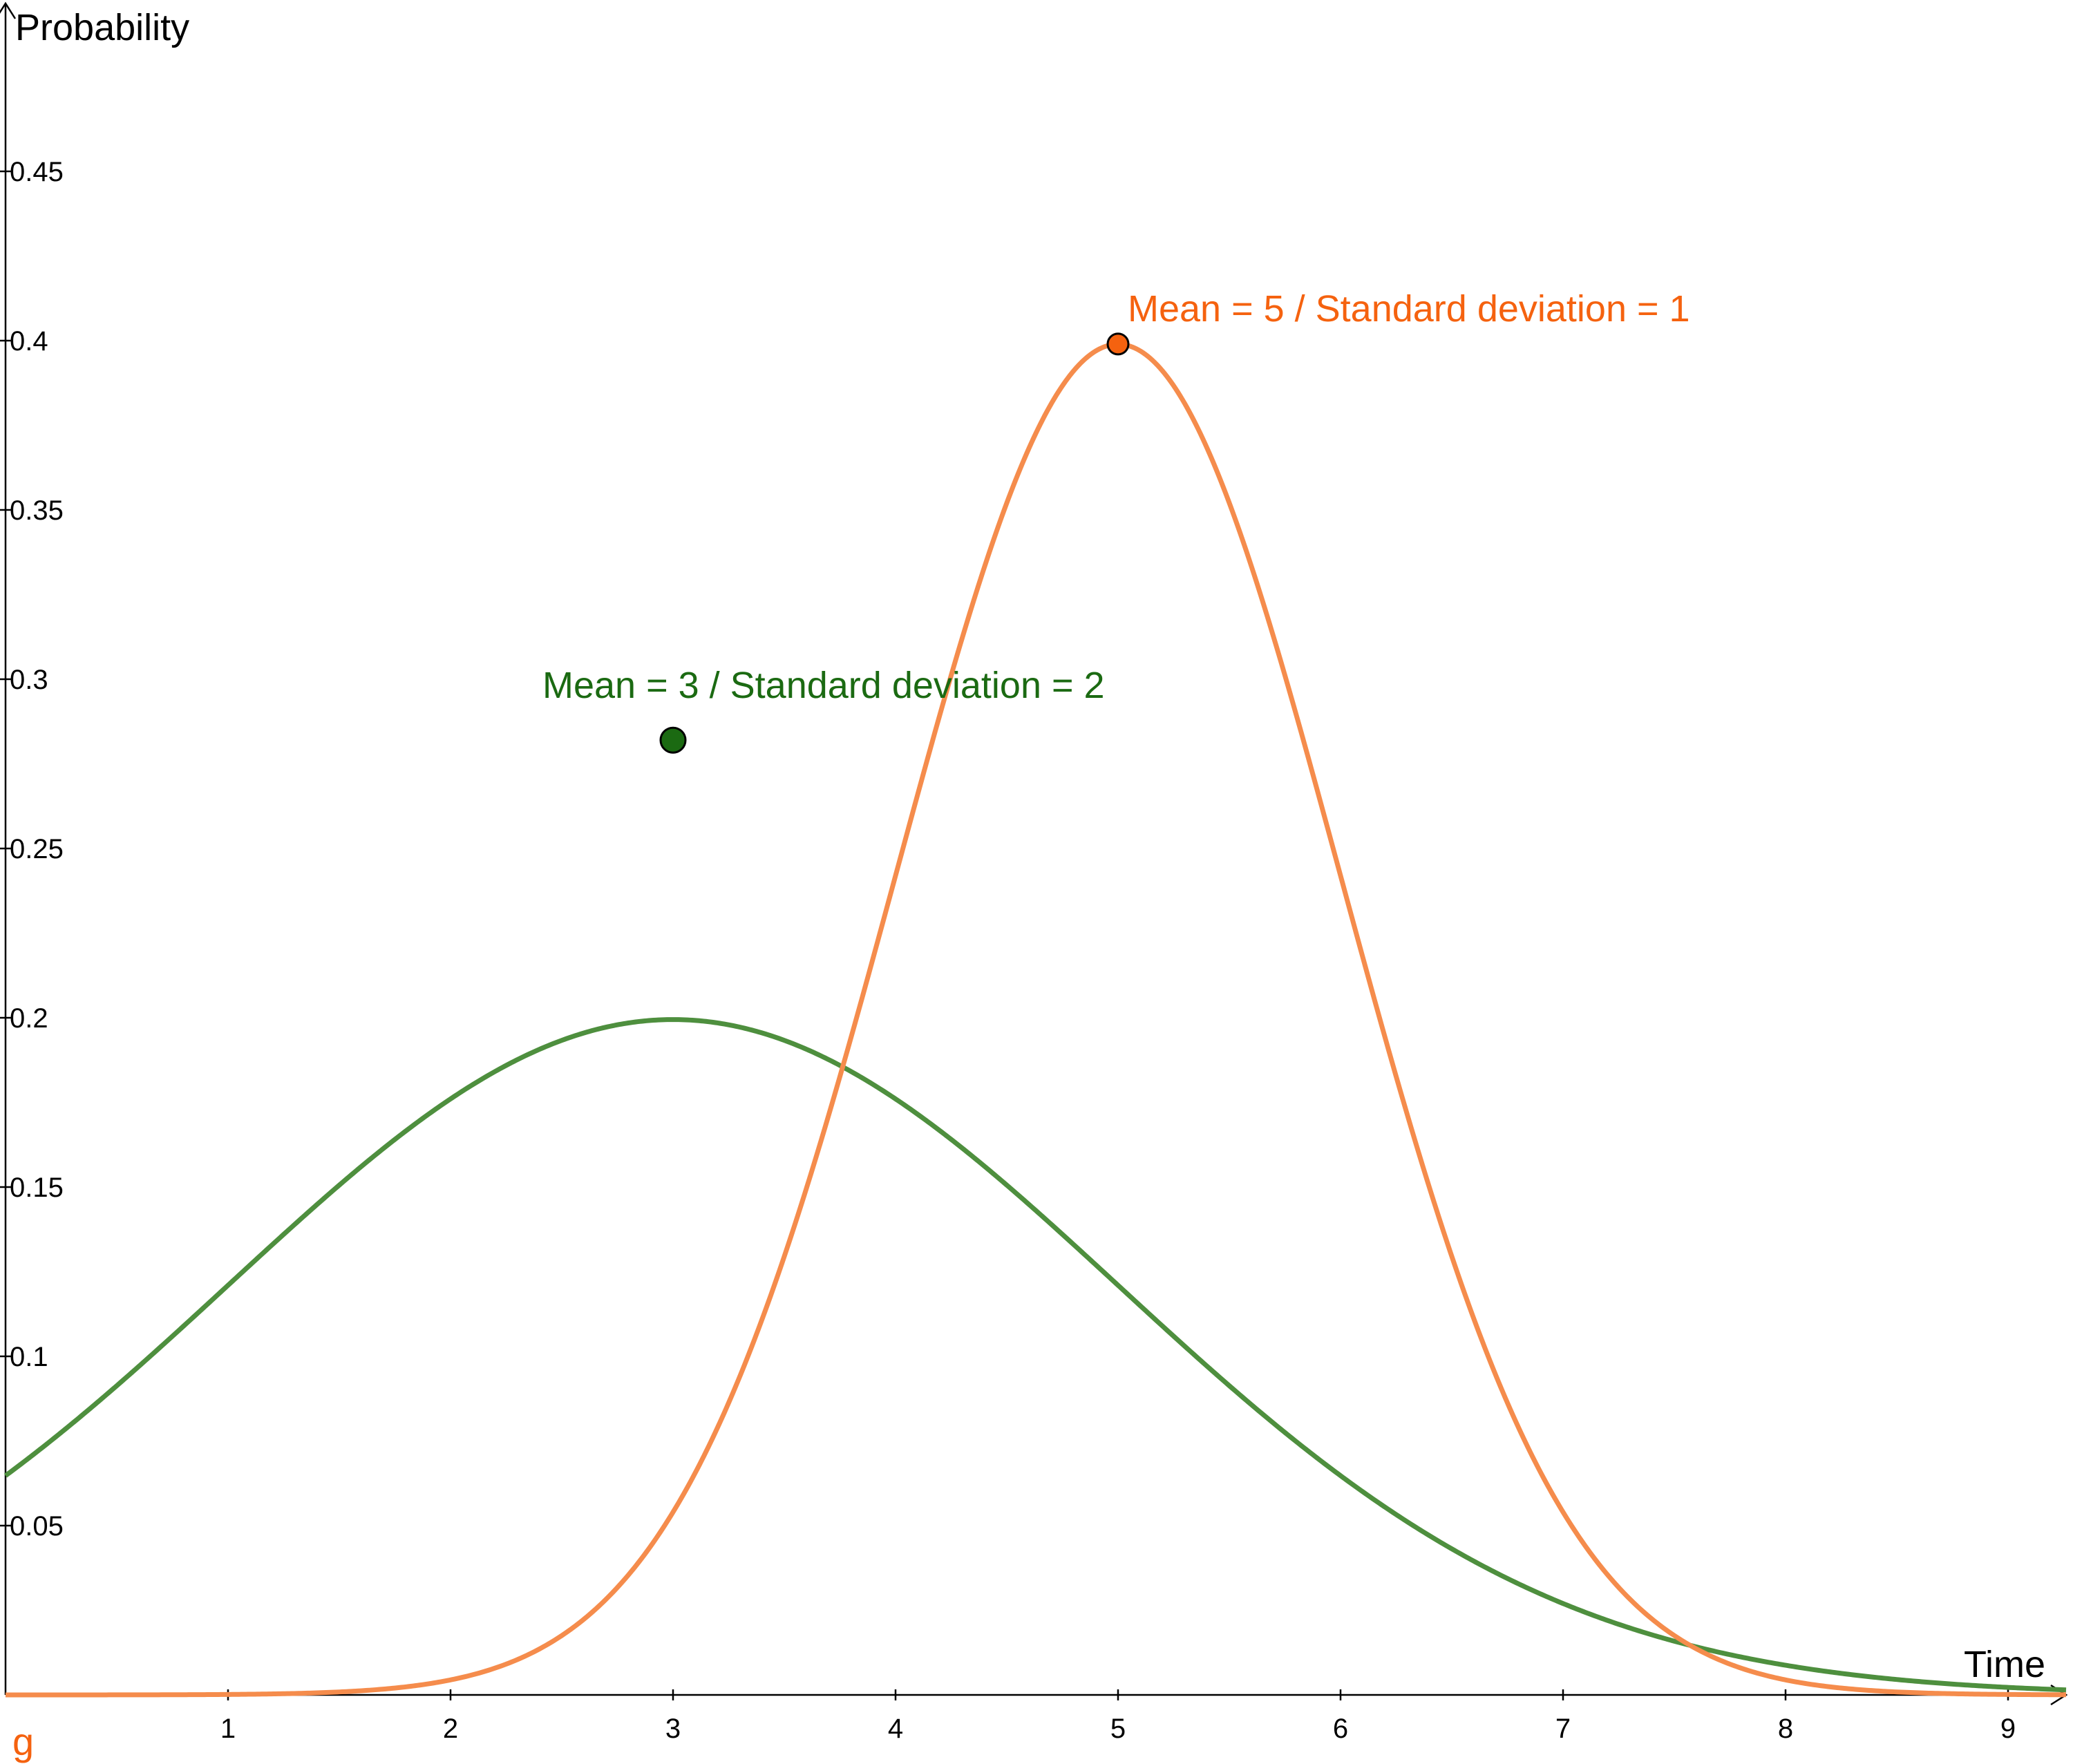 The image size is (2073, 1764). I want to click on y-axis-title: Probability, so click(102, 28).